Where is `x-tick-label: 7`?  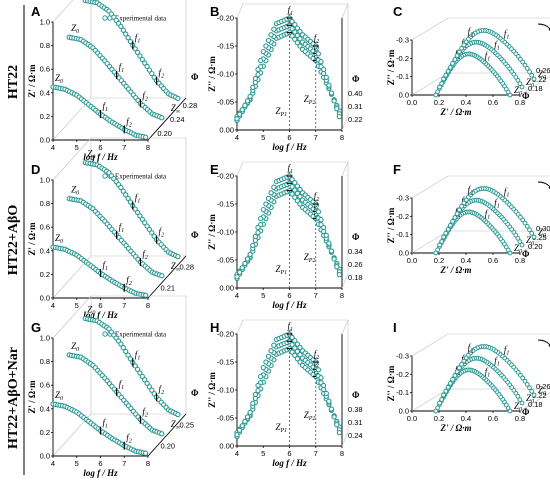
x-tick-label: 7 is located at coordinates (316, 453).